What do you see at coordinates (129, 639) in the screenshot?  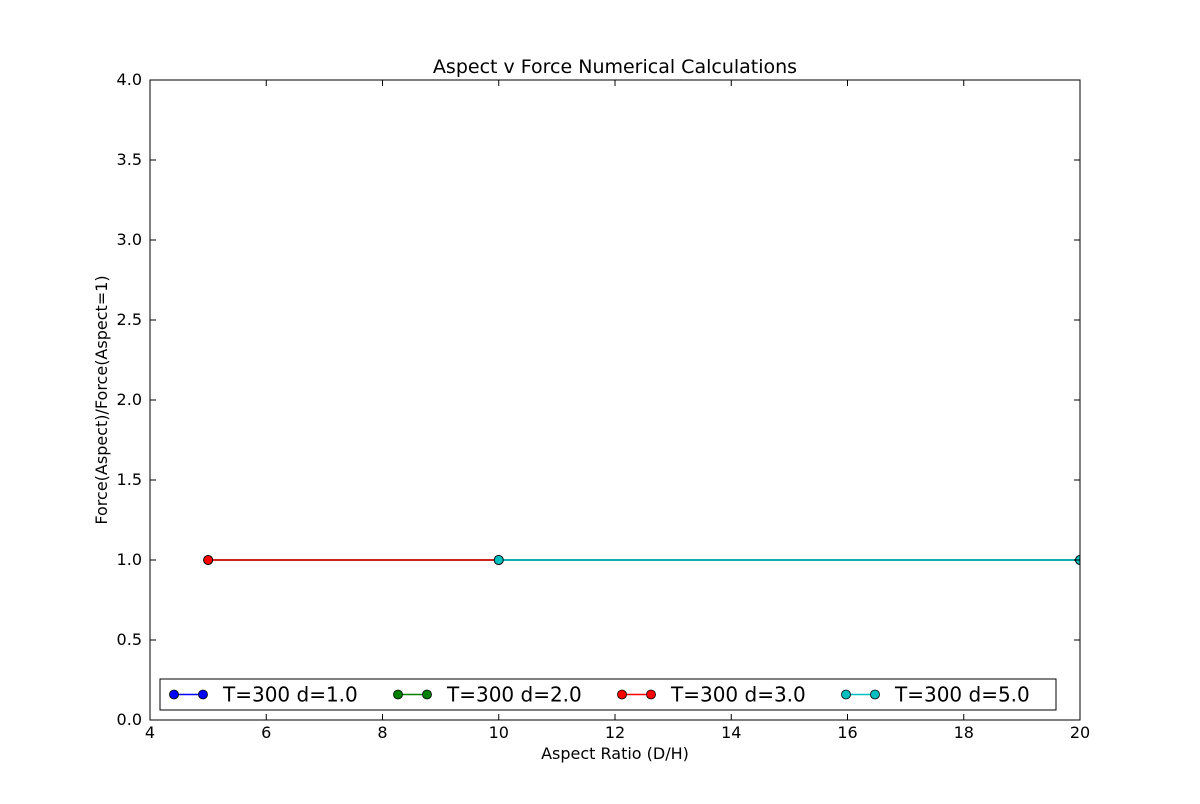 I see `y-tick-label: 0.5` at bounding box center [129, 639].